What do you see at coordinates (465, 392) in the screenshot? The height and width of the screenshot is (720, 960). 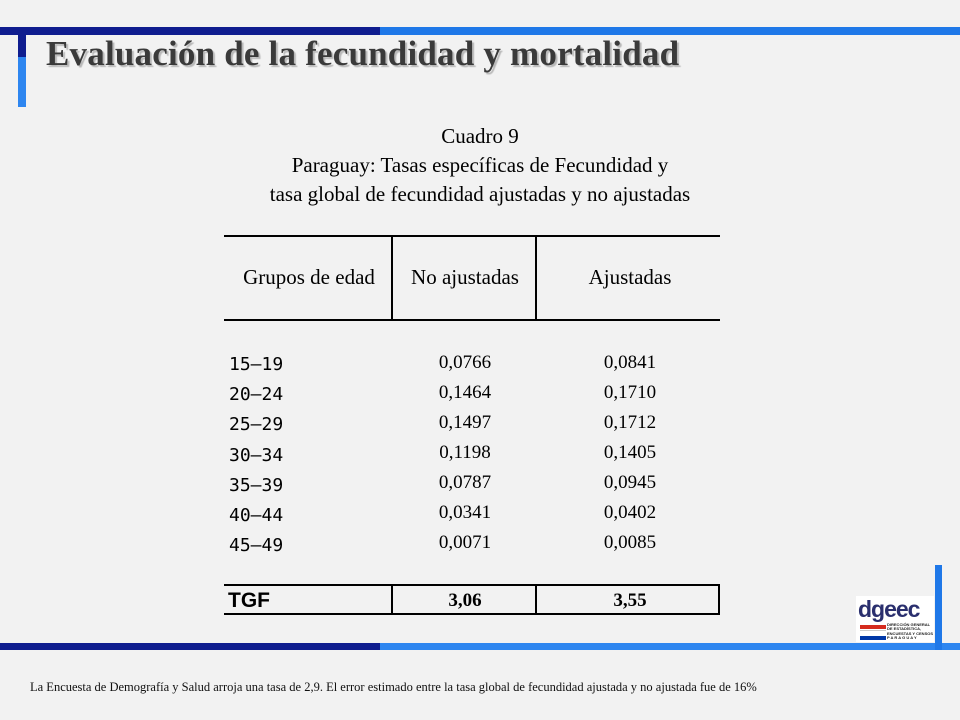 I see `row-no-ajustadas: 0,1464` at bounding box center [465, 392].